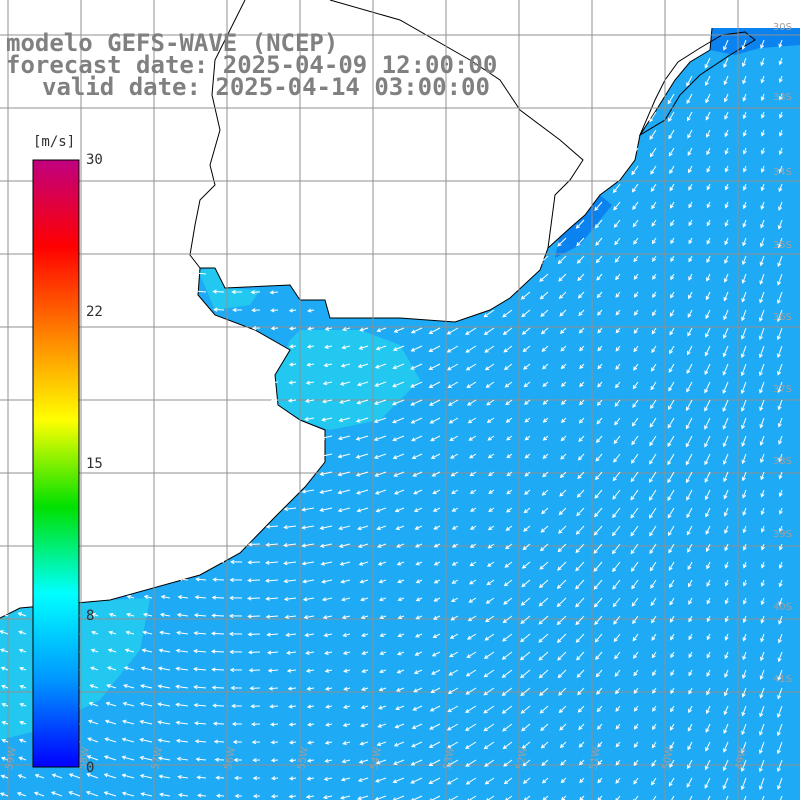 This screenshot has height=800, width=800. Describe the element at coordinates (782, 607) in the screenshot. I see `lat-label: 40S` at that location.